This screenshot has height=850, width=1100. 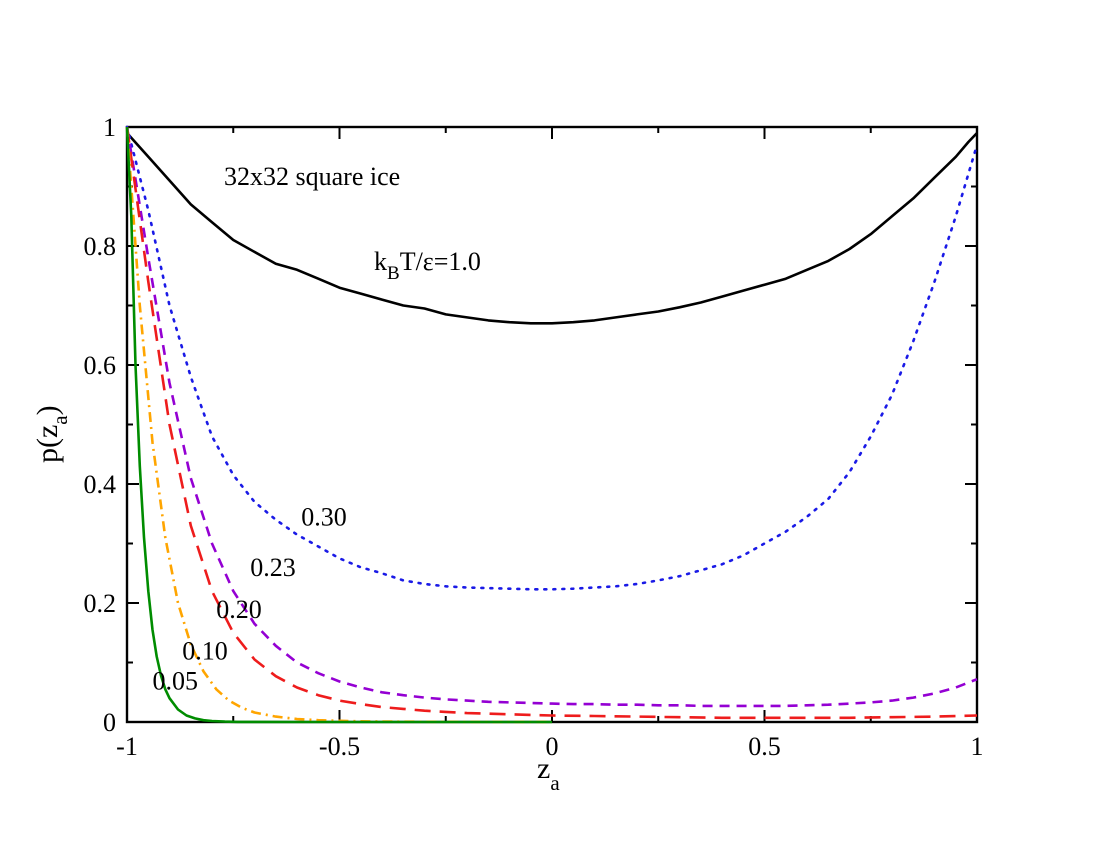 What do you see at coordinates (109, 127) in the screenshot?
I see `y-tick-label: 1` at bounding box center [109, 127].